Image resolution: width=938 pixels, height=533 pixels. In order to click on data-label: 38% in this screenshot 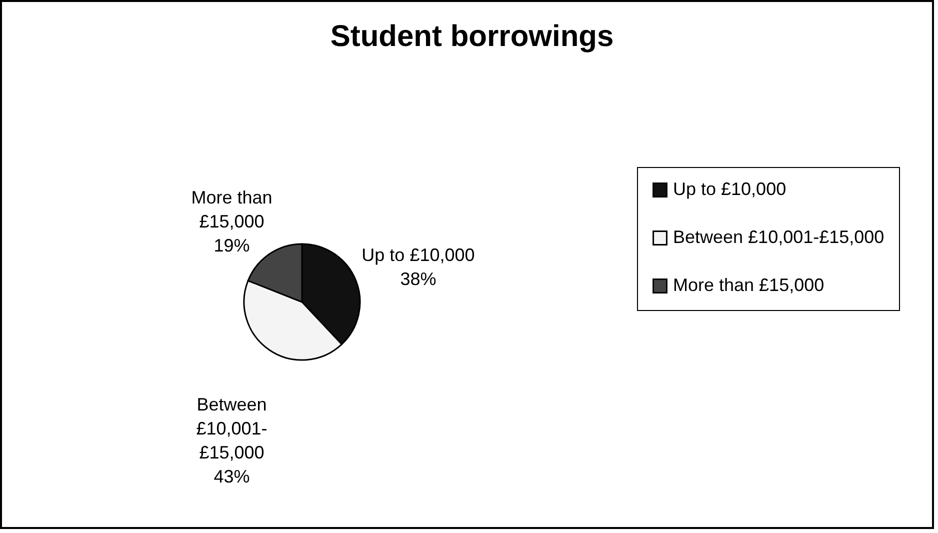, I will do `click(418, 278)`.